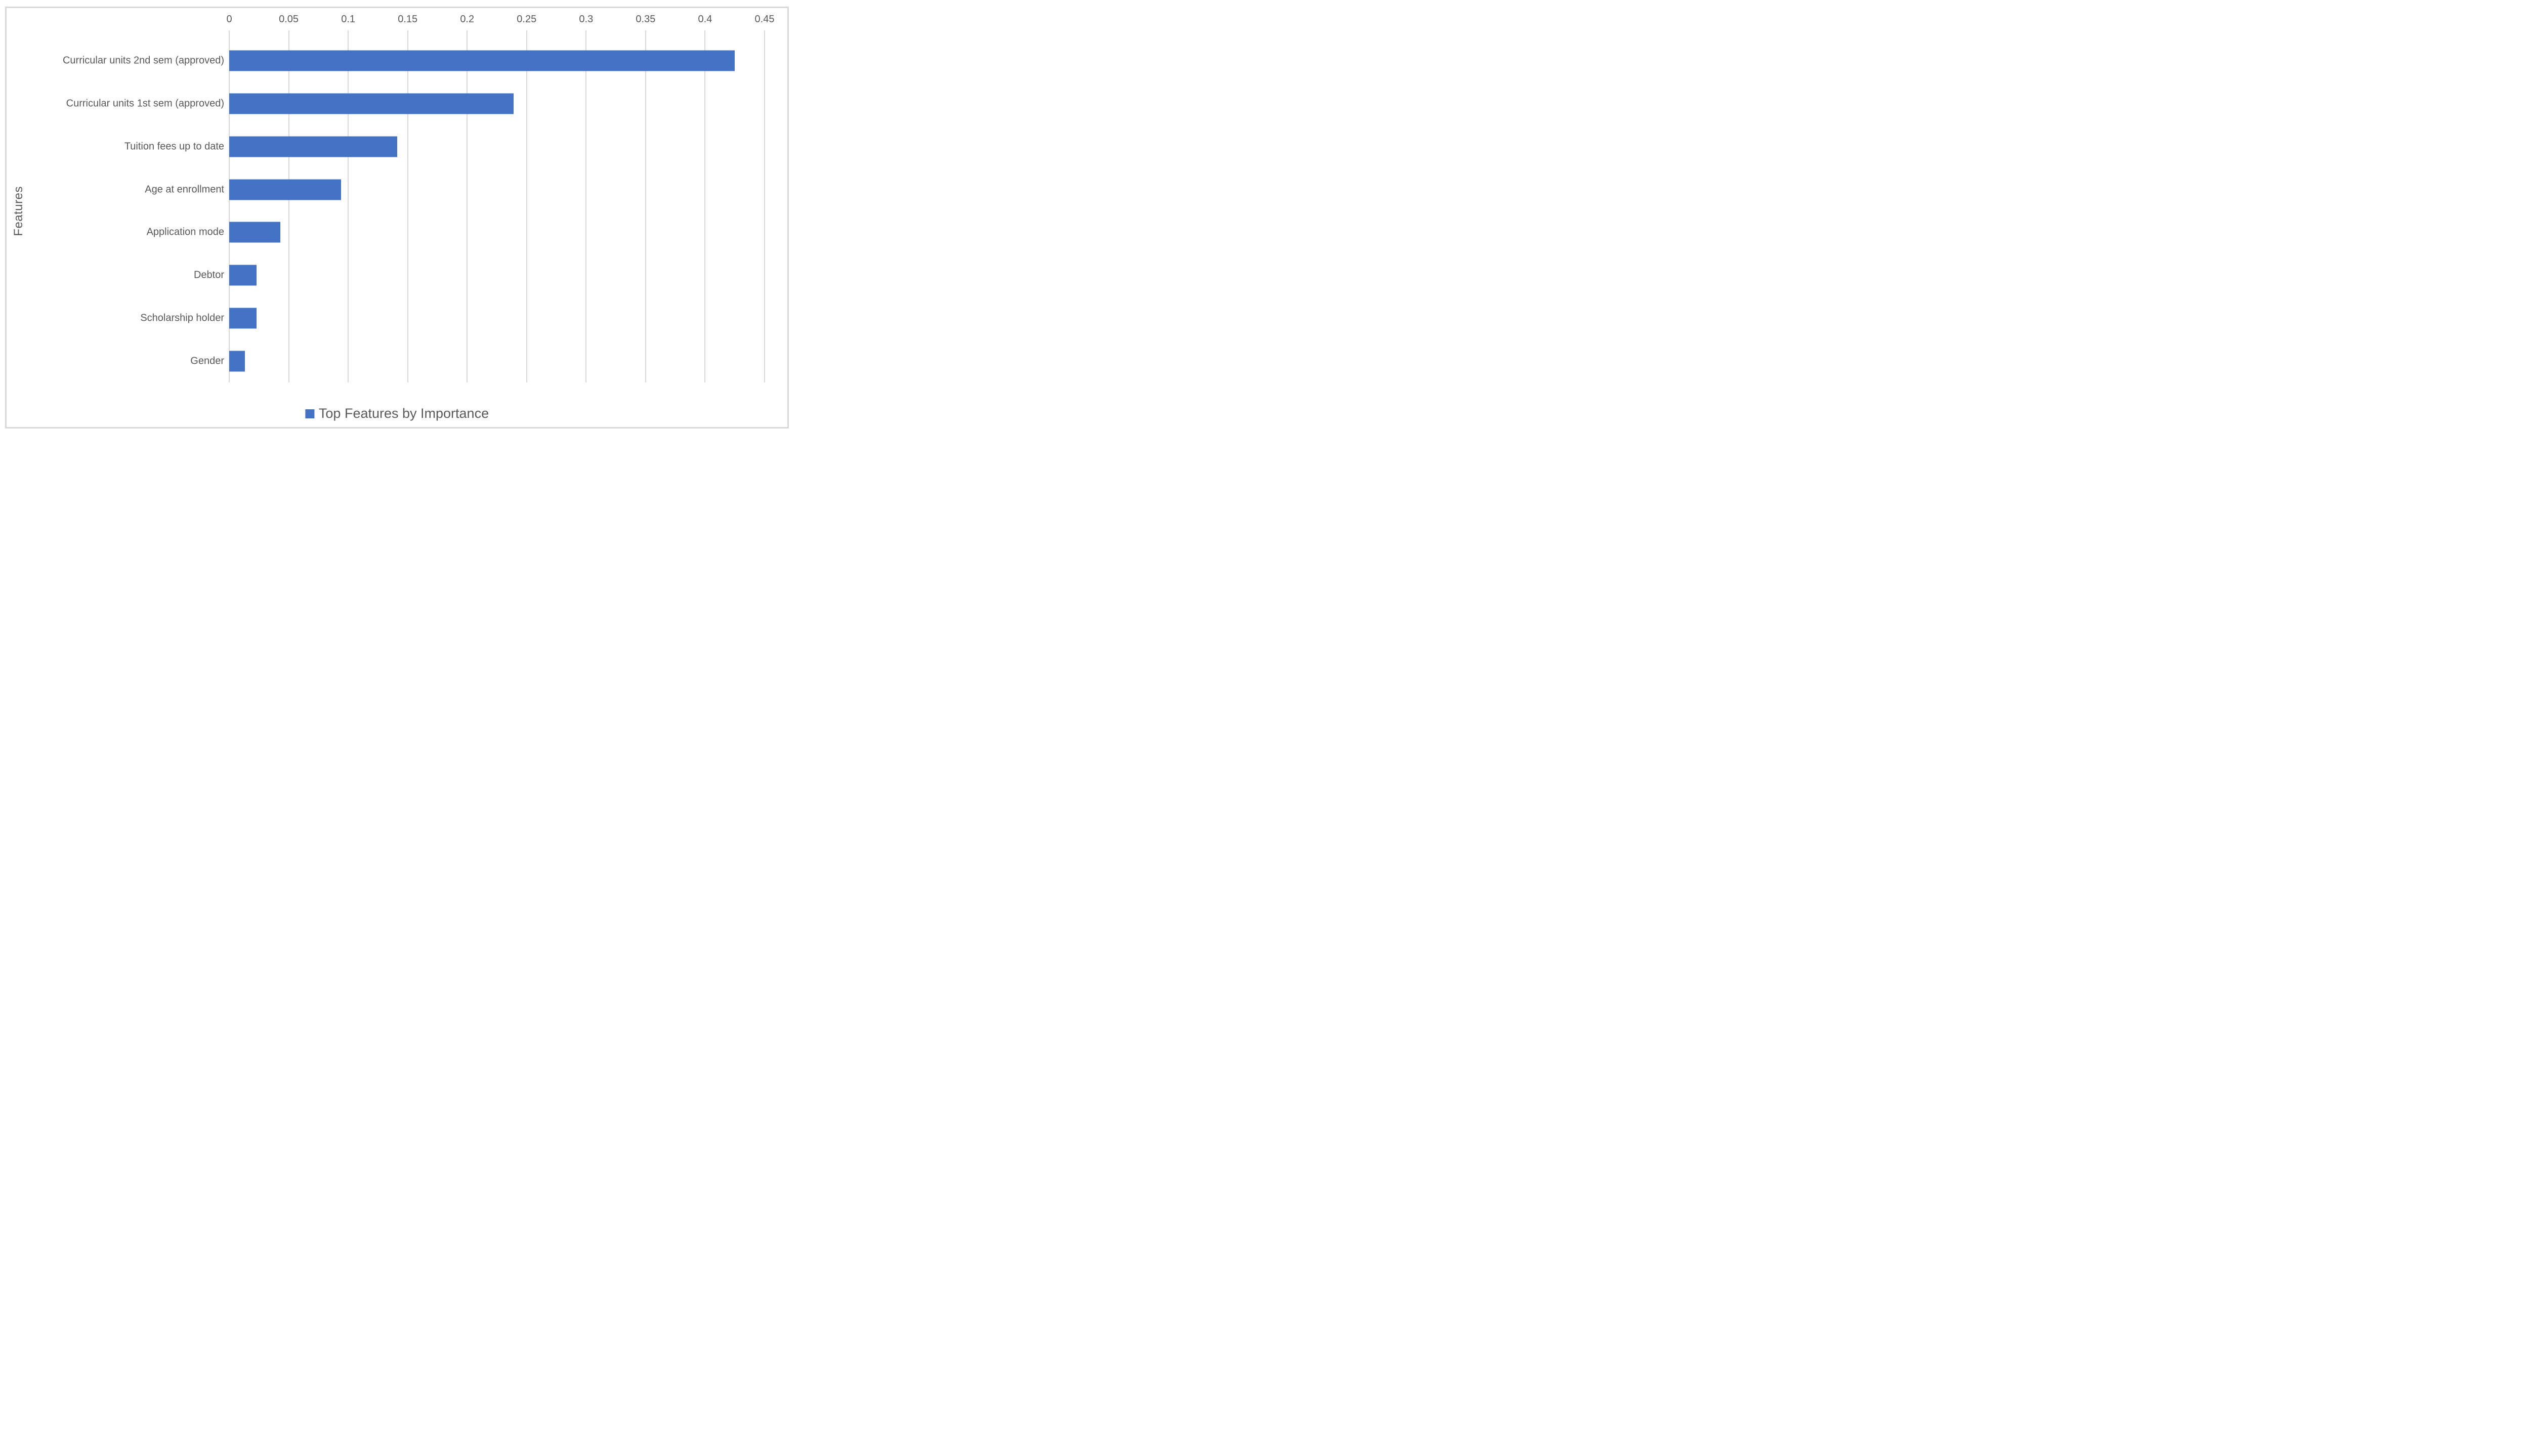 The image size is (2530, 1456). What do you see at coordinates (527, 20) in the screenshot?
I see `x-tick-label: 0.25` at bounding box center [527, 20].